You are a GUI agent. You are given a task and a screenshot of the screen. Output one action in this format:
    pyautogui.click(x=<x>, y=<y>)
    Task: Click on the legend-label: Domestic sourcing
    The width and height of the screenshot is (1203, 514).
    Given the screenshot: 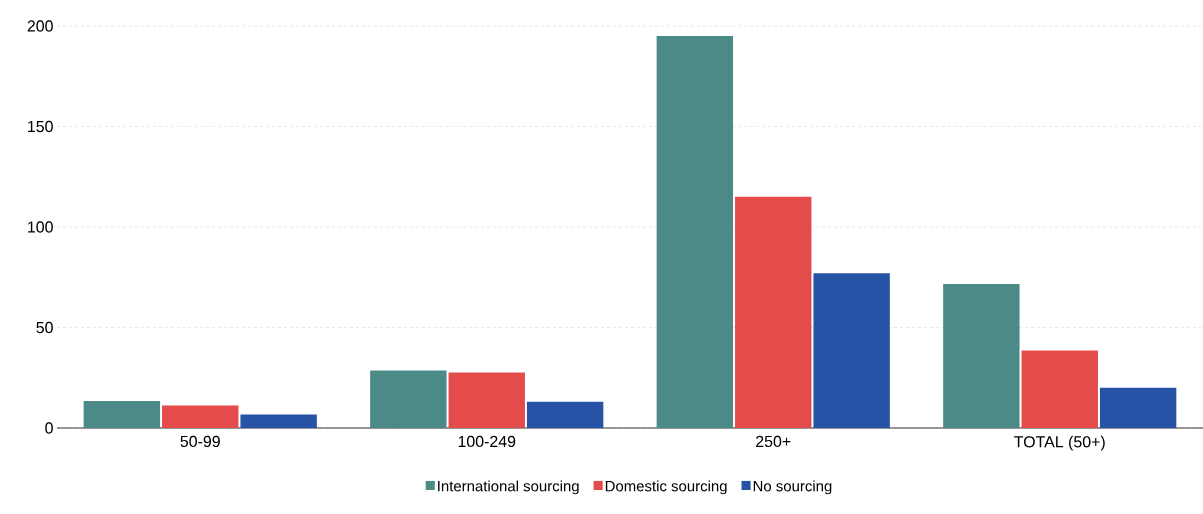 What is the action you would take?
    pyautogui.click(x=666, y=487)
    